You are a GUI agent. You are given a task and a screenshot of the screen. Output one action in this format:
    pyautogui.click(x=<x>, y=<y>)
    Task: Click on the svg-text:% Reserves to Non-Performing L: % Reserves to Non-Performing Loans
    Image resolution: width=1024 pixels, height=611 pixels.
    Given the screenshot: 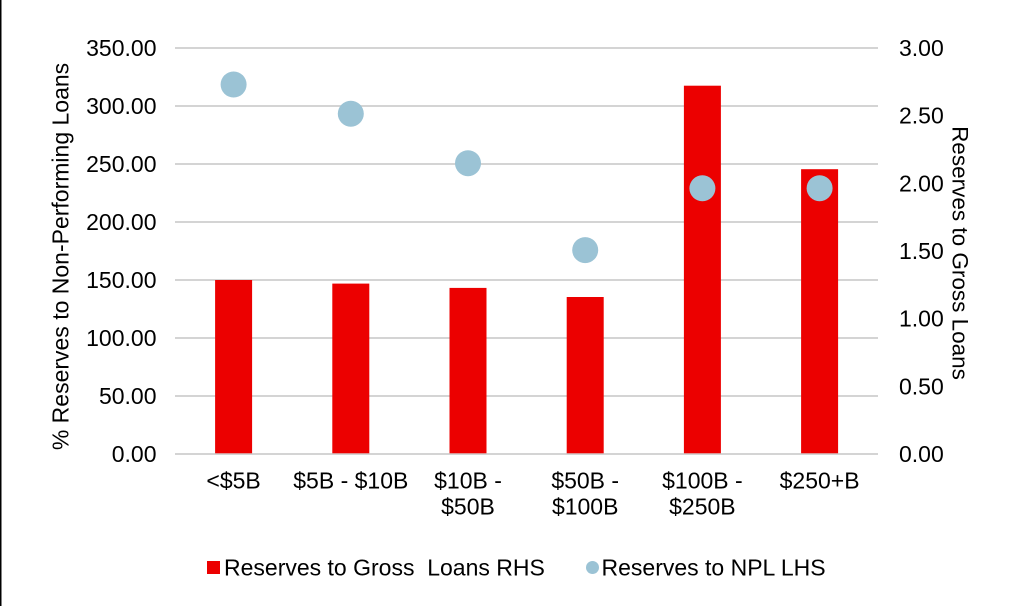 What is the action you would take?
    pyautogui.click(x=61, y=256)
    